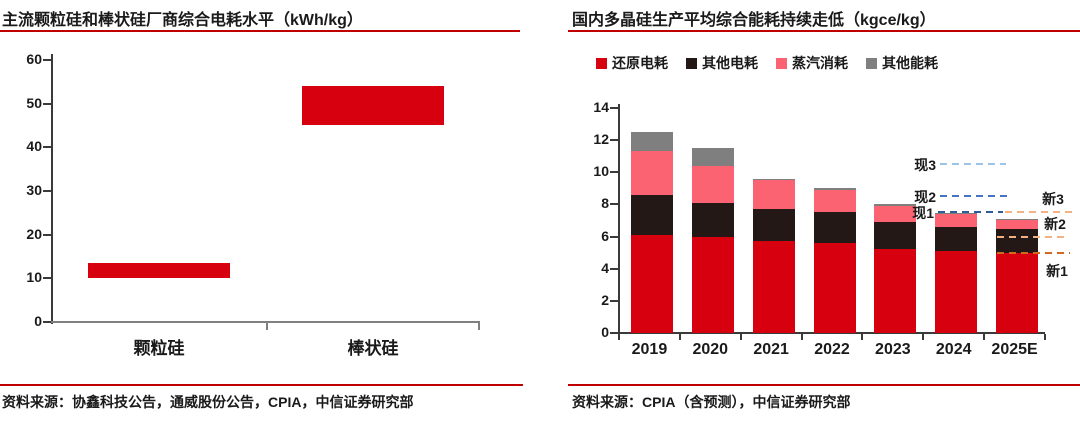 The width and height of the screenshot is (1080, 448). Describe the element at coordinates (773, 225) in the screenshot. I see `stack-segment-其他电耗-2021` at that location.